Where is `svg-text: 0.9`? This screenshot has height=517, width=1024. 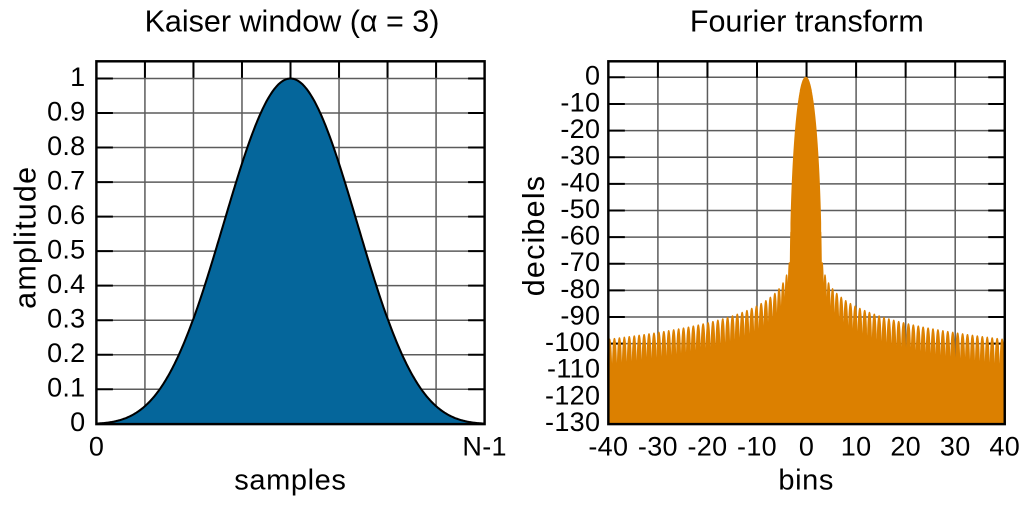 svg-text: 0.9 is located at coordinates (66, 111).